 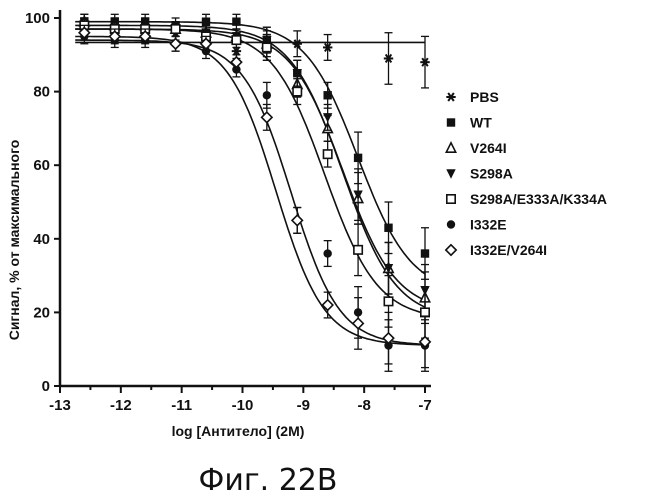 What do you see at coordinates (538, 199) in the screenshot?
I see `legend-label: S298A/E333A/K334A` at bounding box center [538, 199].